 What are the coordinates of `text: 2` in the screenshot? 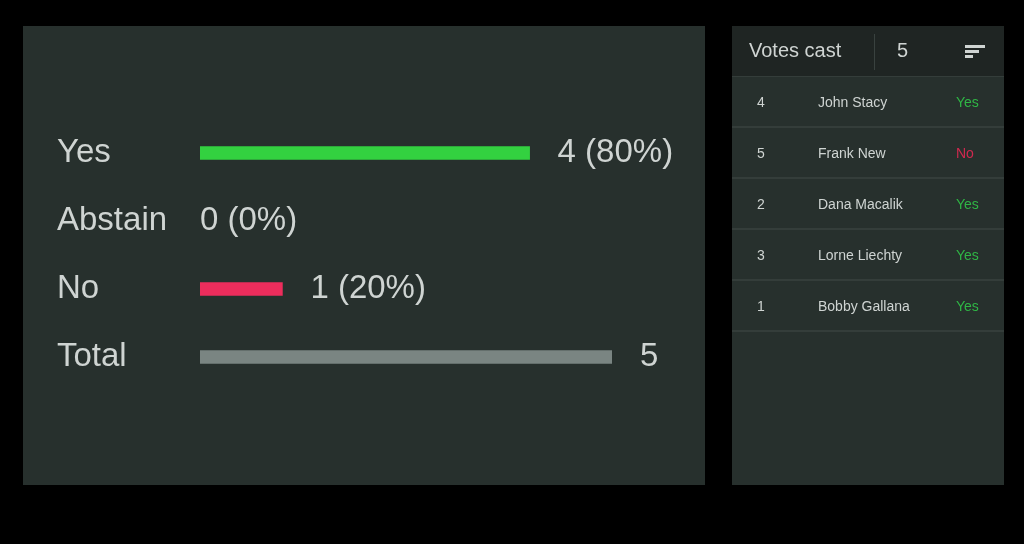 It's located at (761, 204).